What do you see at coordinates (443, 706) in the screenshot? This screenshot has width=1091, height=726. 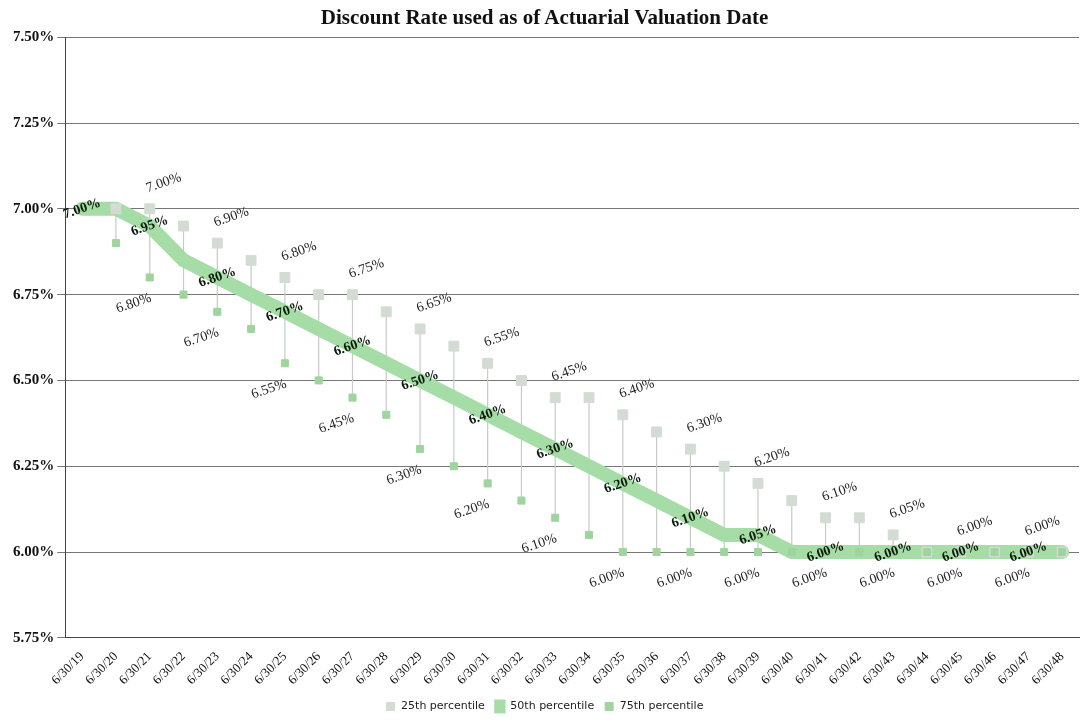 I see `legend-label: 25th percentile` at bounding box center [443, 706].